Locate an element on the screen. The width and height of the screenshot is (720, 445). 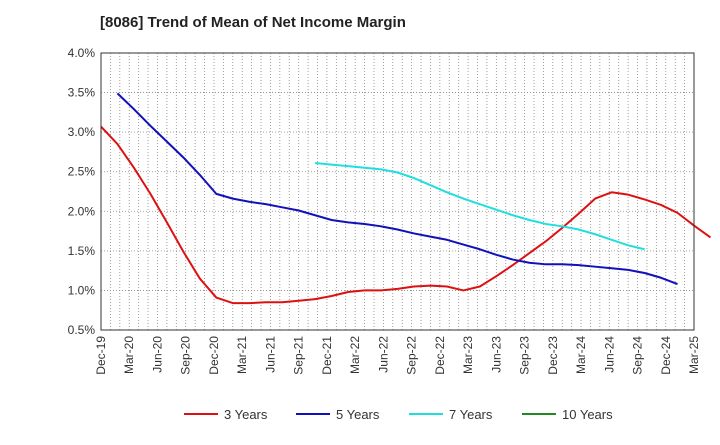
x-tick-label: Sep-22 is located at coordinates (412, 355).